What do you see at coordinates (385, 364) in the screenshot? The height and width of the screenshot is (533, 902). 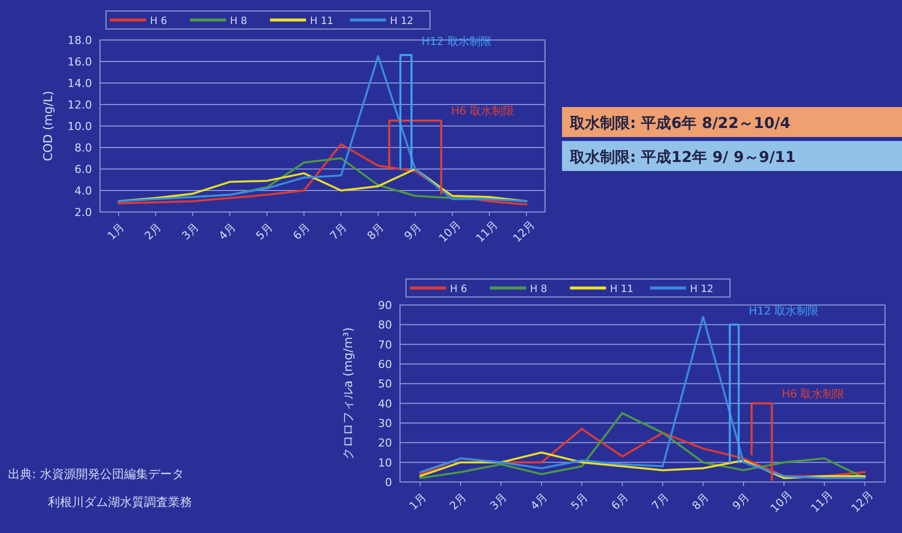 I see `y-tick-label: 60` at bounding box center [385, 364].